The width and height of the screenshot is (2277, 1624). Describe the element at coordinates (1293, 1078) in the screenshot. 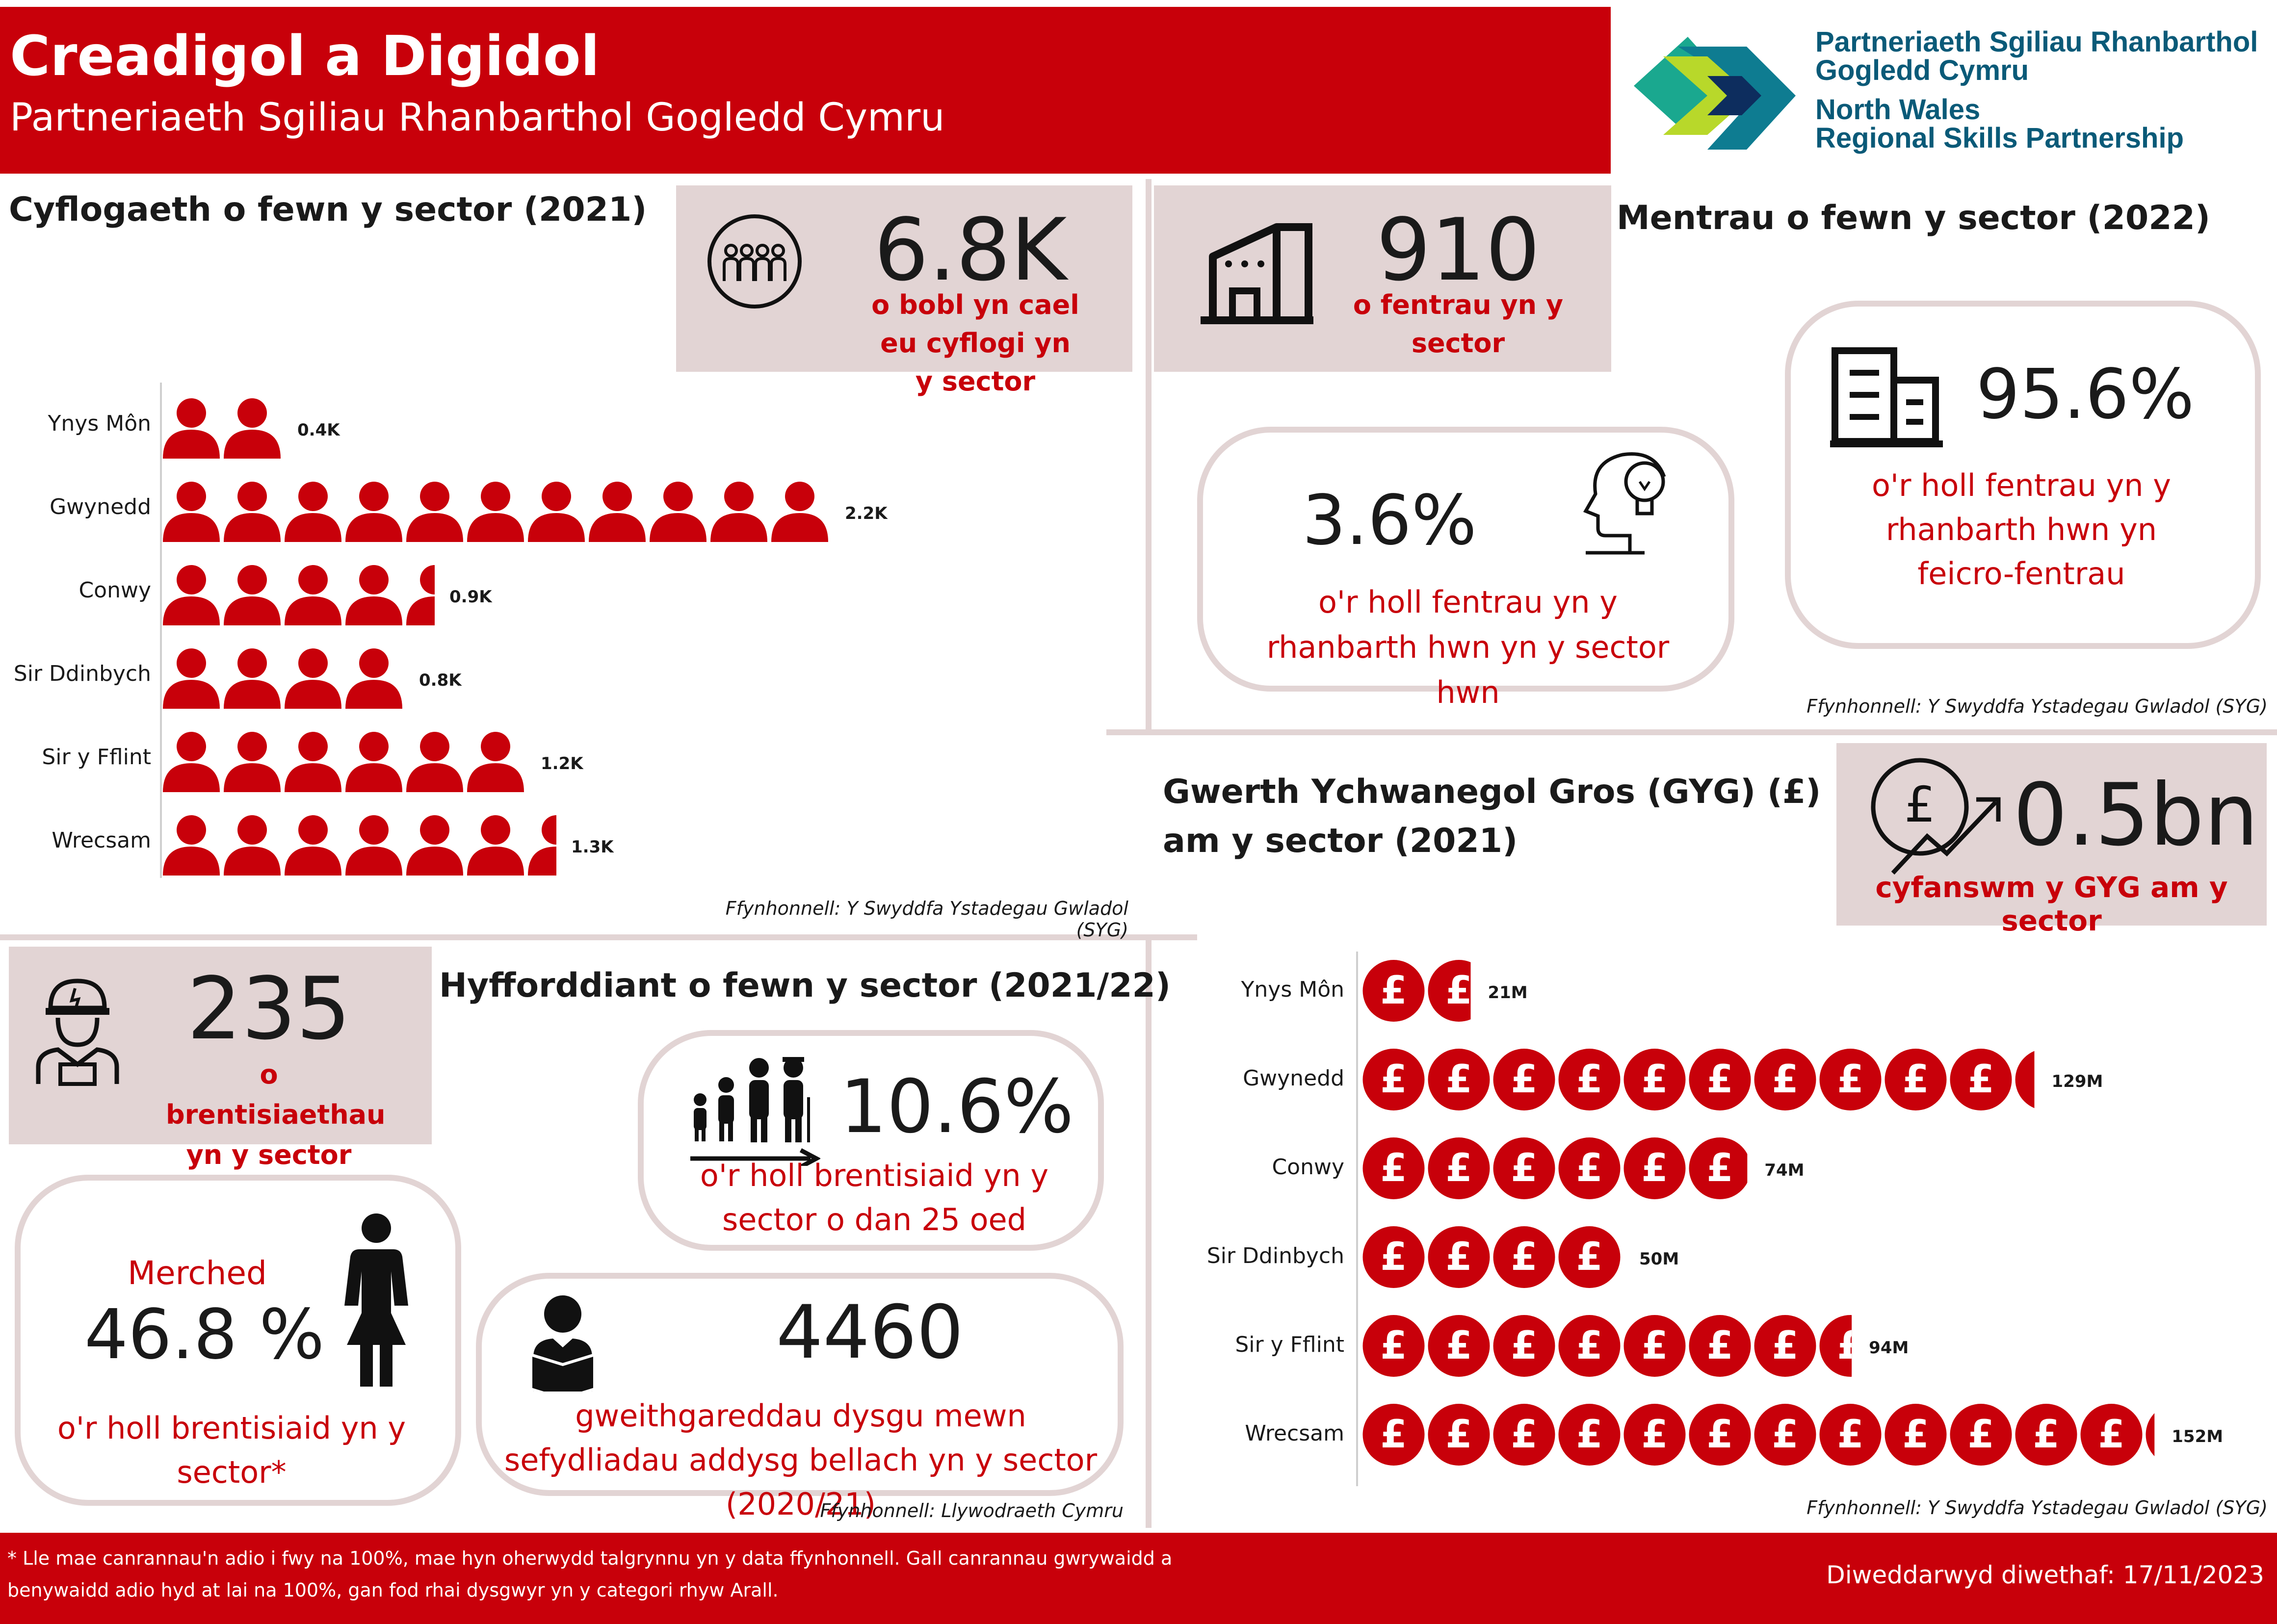

I see `gva-category-label: Gwynedd` at that location.